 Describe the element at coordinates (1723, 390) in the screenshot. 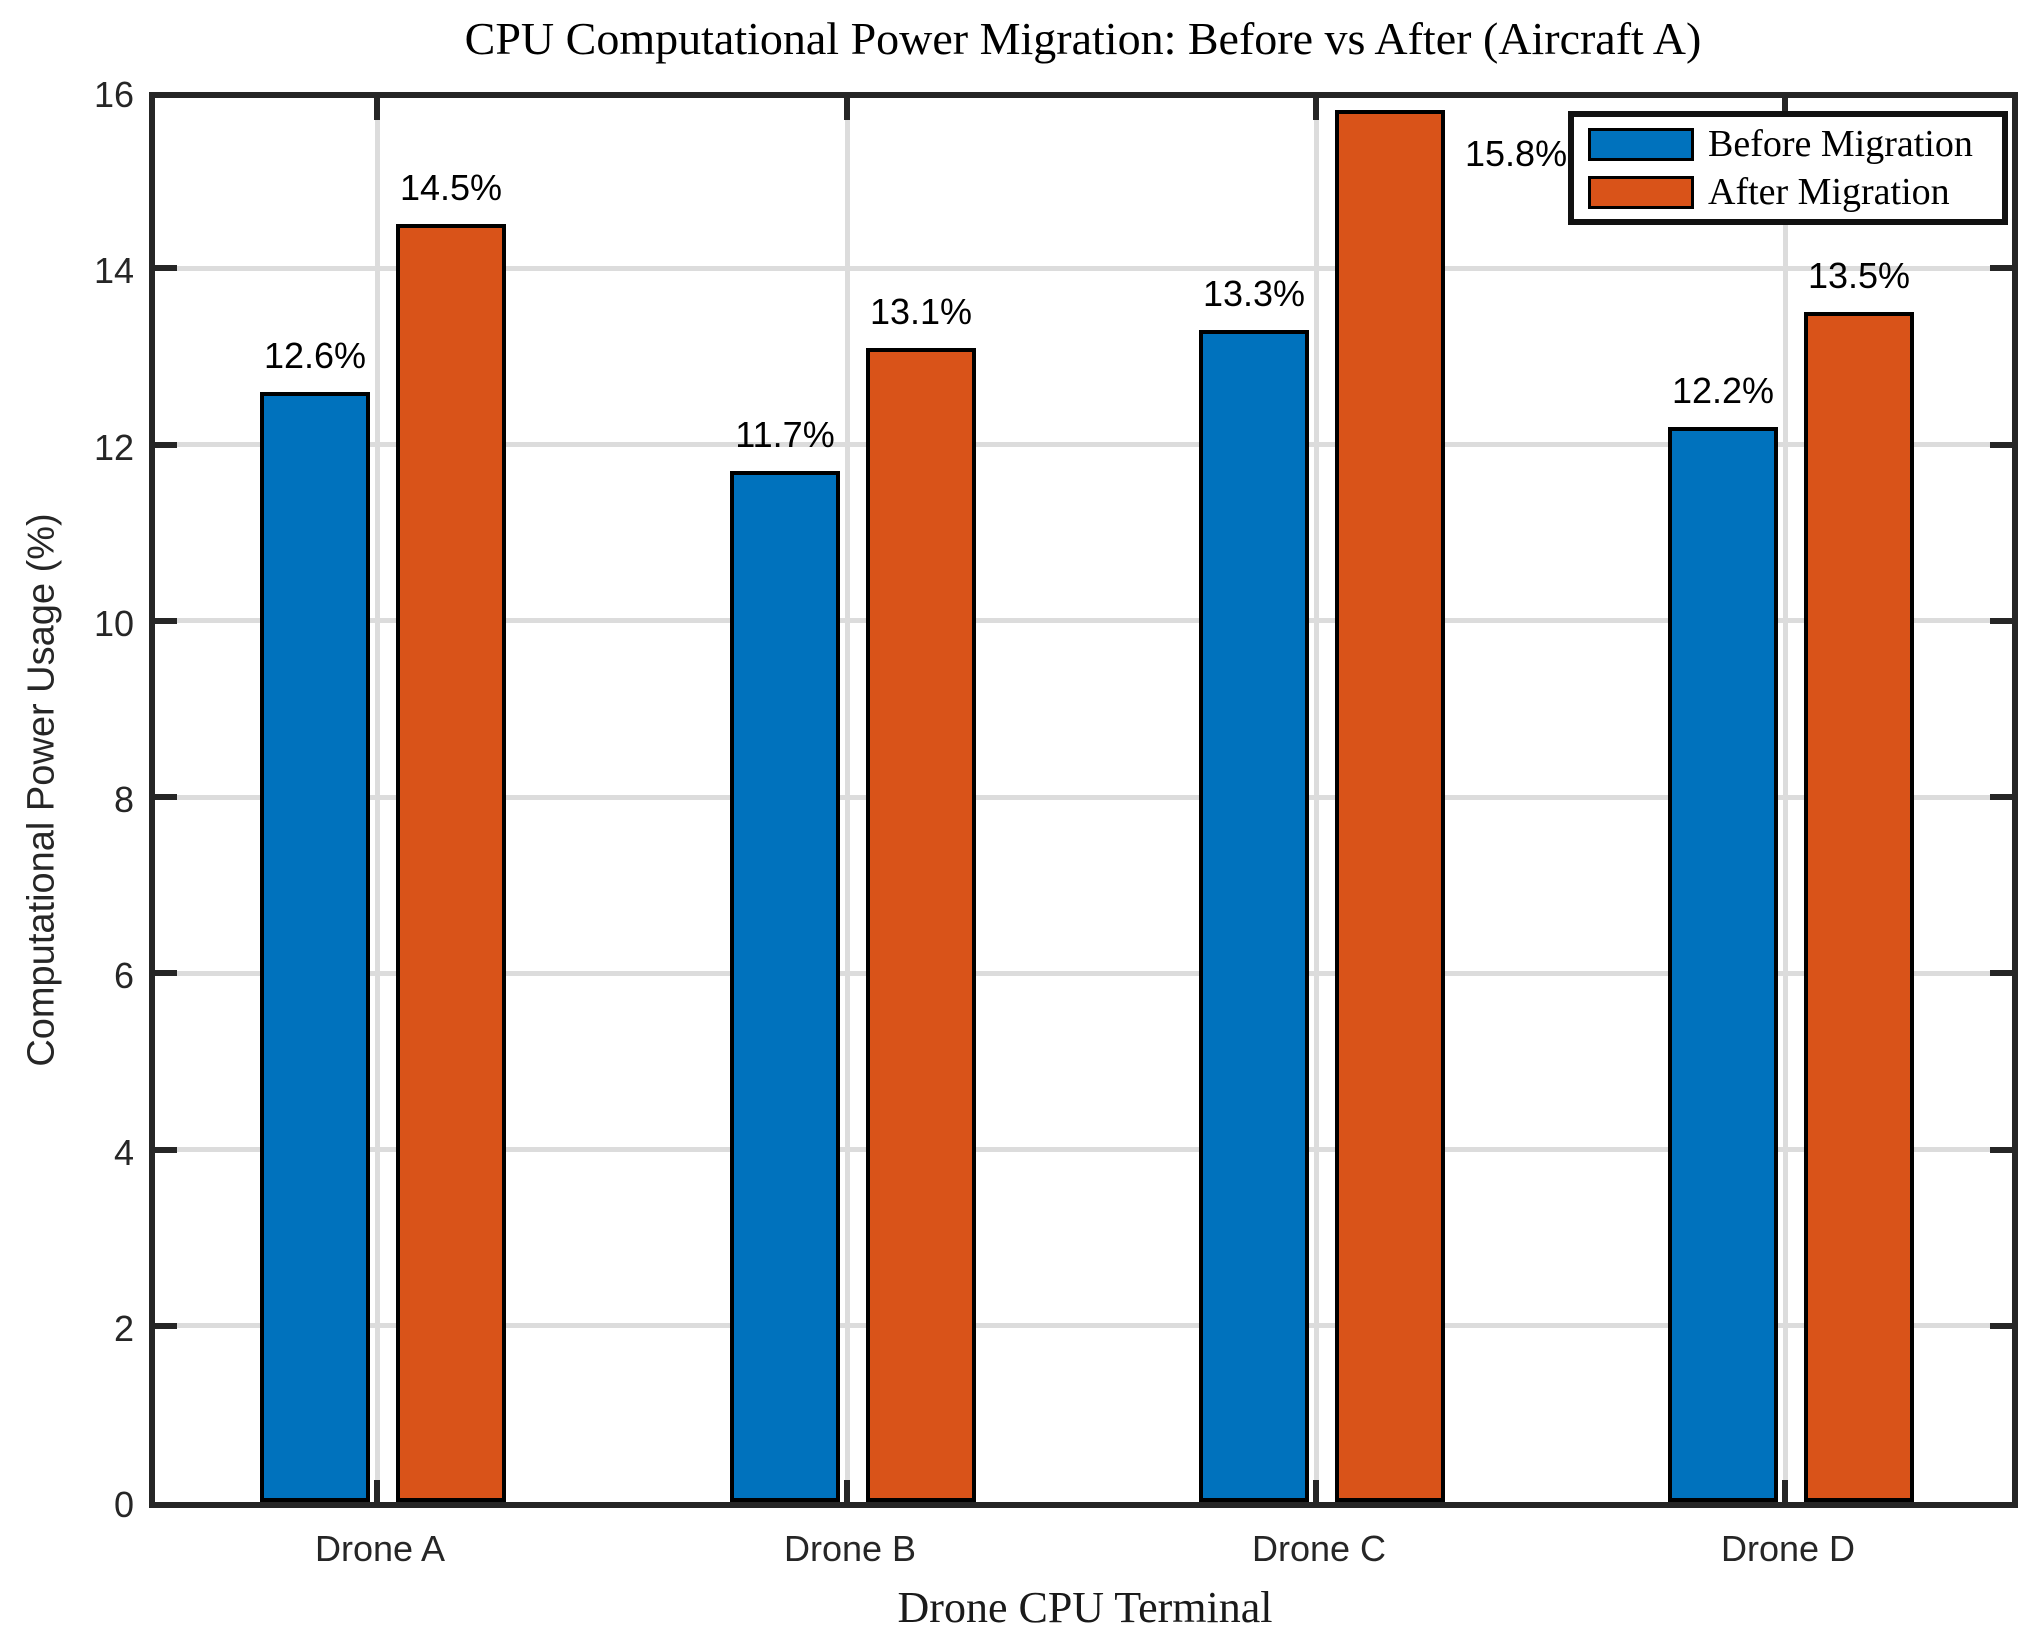

I see `value-label-drone-d-0: 12.2%` at that location.